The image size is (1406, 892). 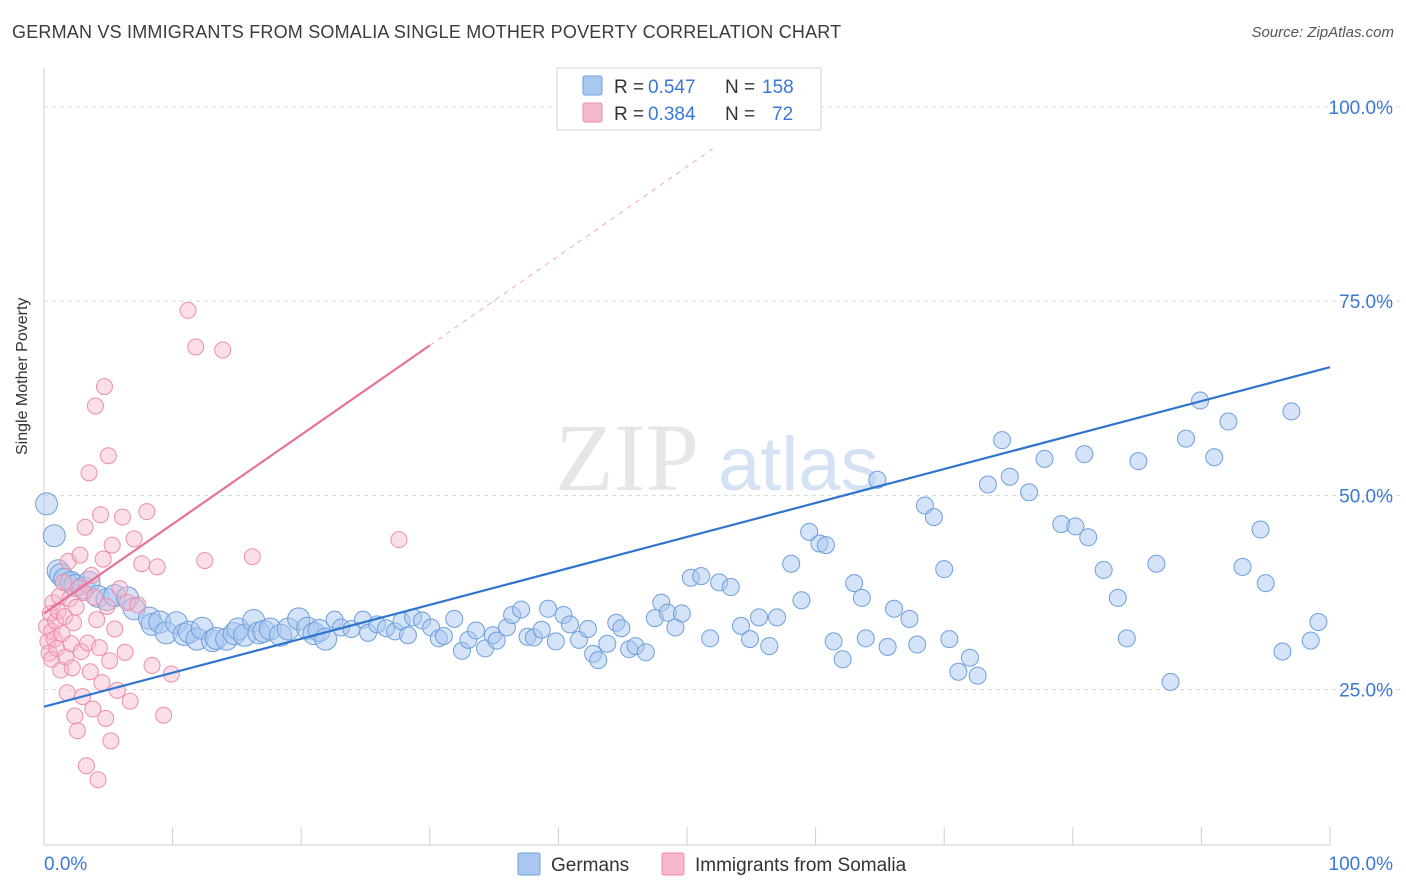 What do you see at coordinates (712, 864) in the screenshot?
I see `series-legend: Germans Immigrants from Somalia` at bounding box center [712, 864].